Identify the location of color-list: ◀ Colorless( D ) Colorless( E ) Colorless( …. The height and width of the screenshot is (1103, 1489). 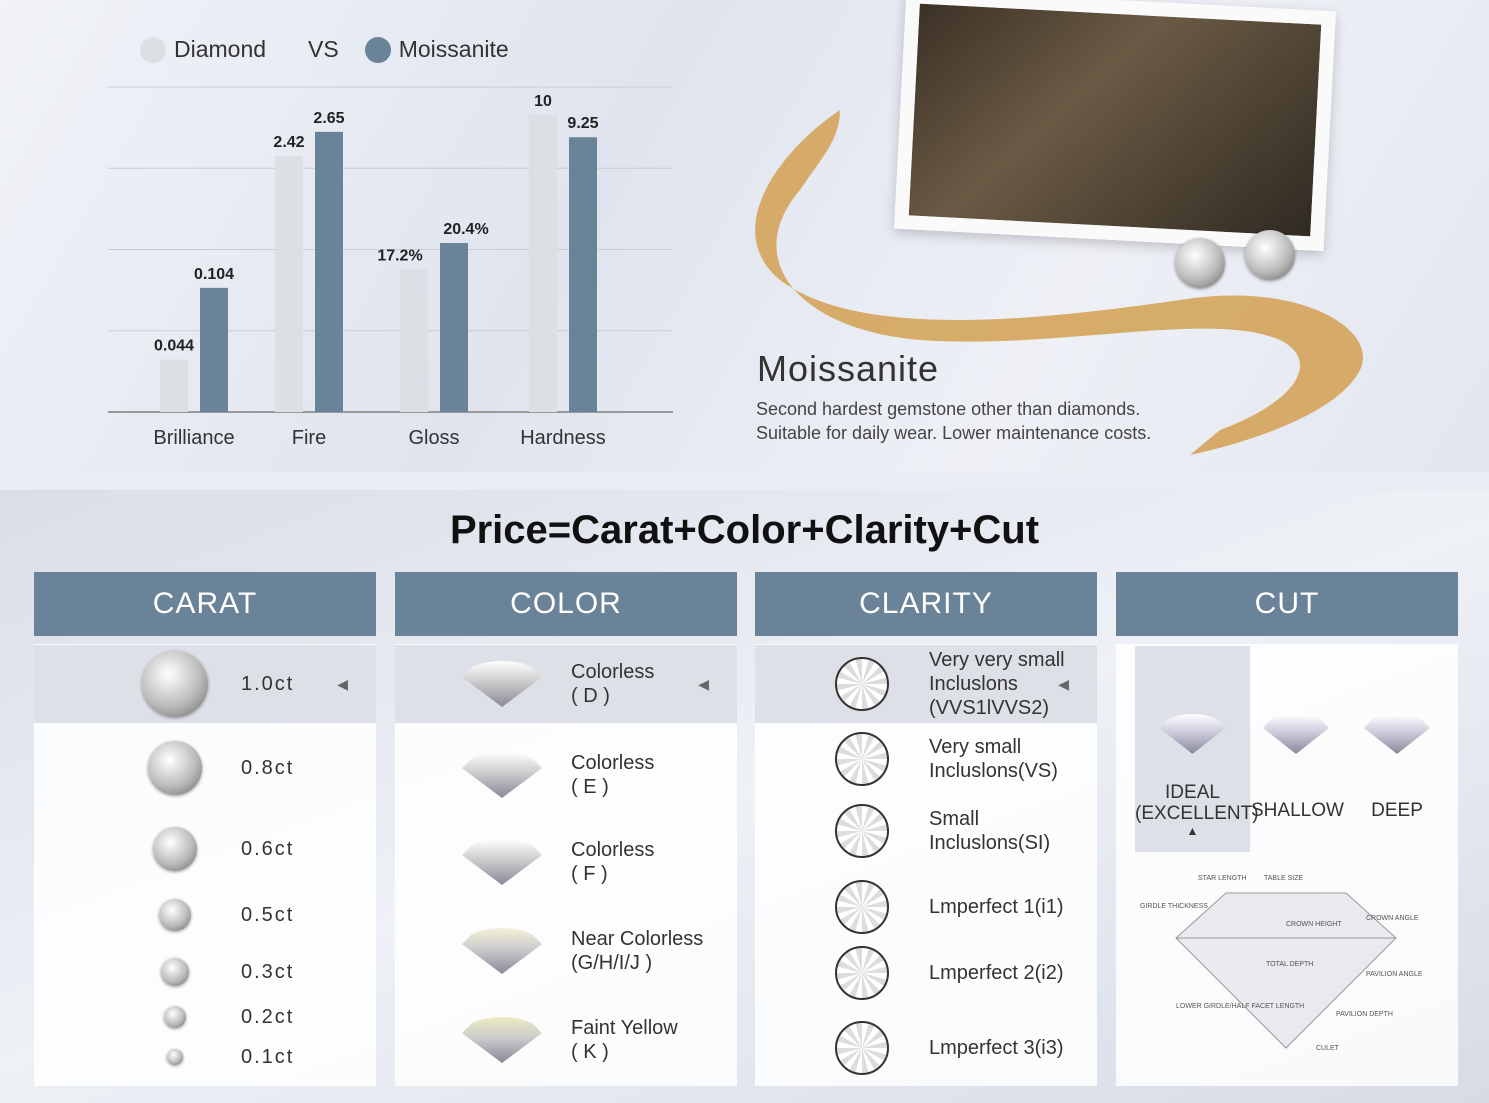
(566, 865).